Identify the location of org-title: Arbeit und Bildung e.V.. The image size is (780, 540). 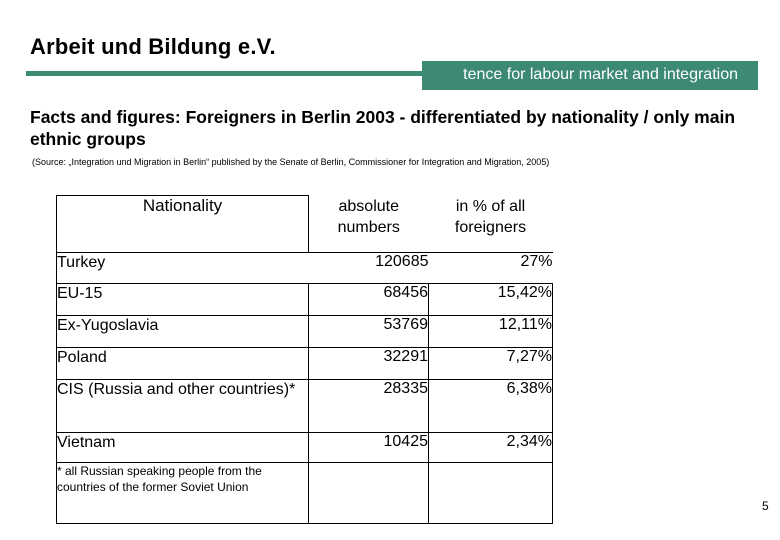
(153, 46).